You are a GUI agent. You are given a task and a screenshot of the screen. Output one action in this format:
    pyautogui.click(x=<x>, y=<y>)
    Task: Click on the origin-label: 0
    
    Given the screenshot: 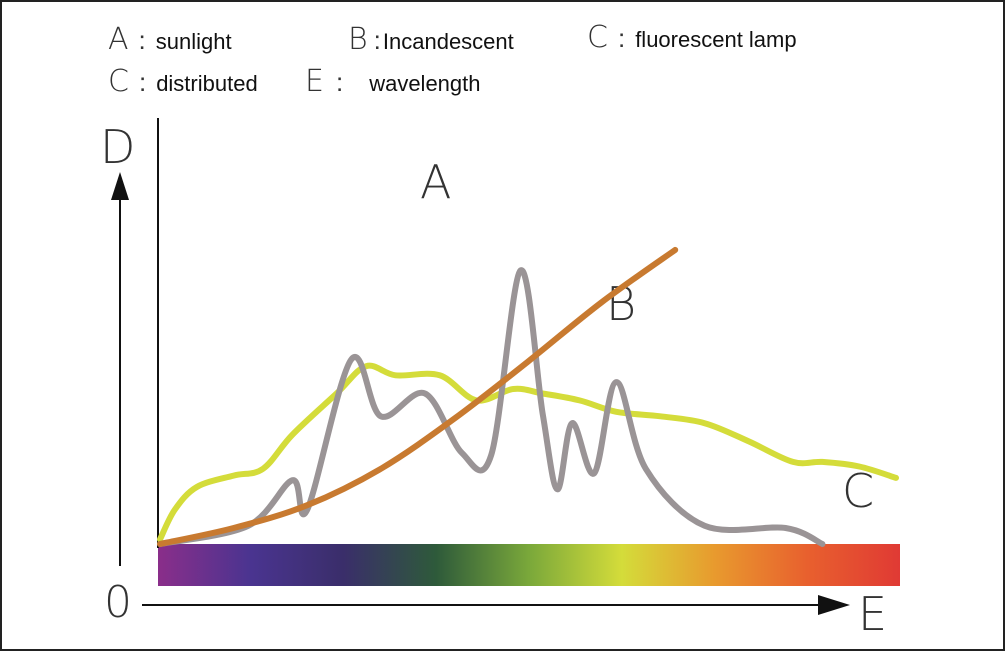 What is the action you would take?
    pyautogui.click(x=118, y=602)
    